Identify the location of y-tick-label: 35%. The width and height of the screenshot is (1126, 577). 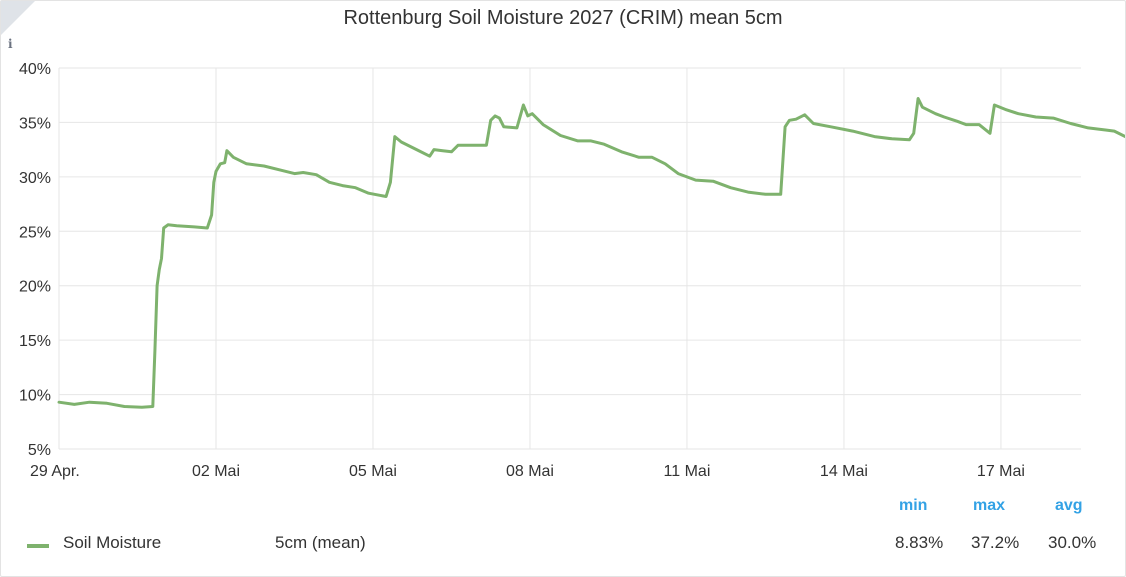
(35, 123).